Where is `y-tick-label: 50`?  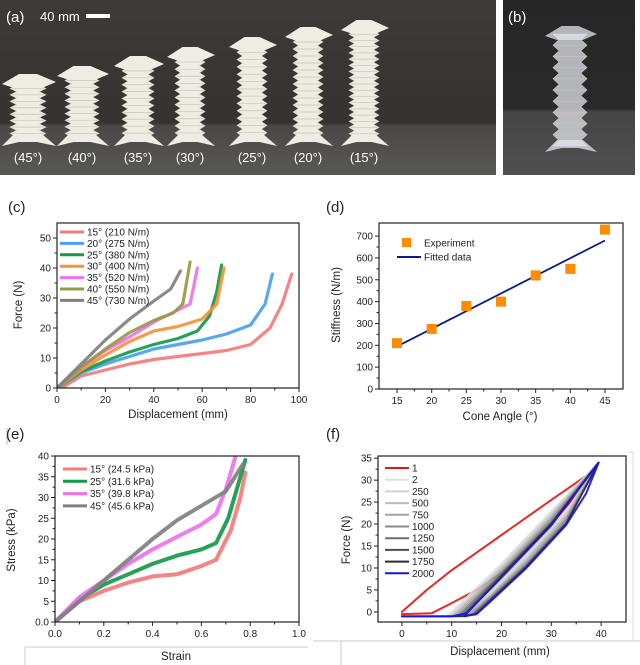
y-tick-label: 50 is located at coordinates (46, 239).